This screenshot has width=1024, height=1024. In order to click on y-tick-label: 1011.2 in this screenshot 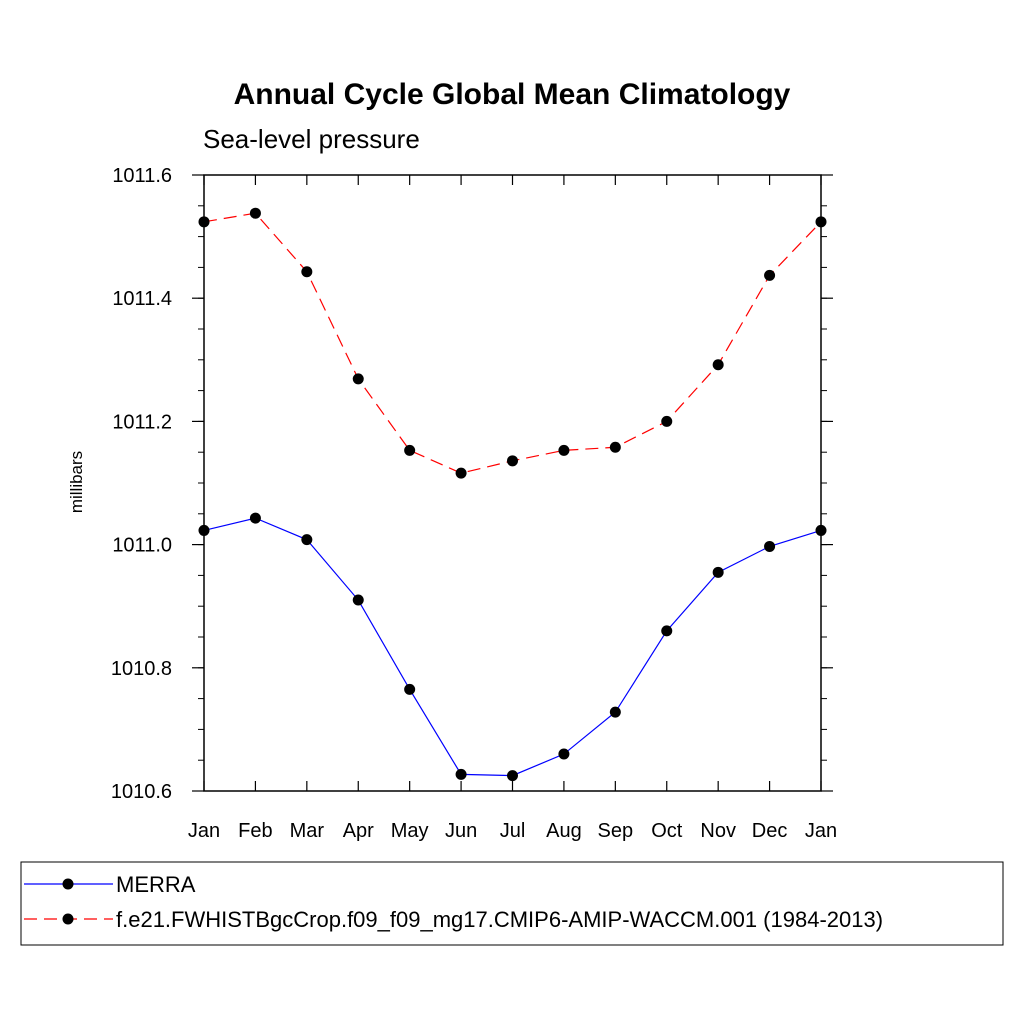, I will do `click(142, 422)`.